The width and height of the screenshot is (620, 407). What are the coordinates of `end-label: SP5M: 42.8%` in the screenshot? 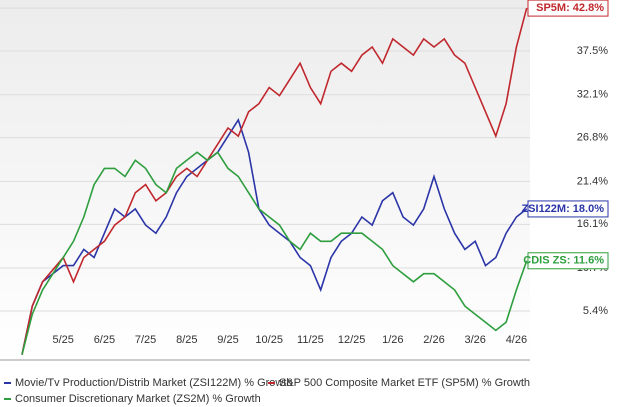 It's located at (568, 8).